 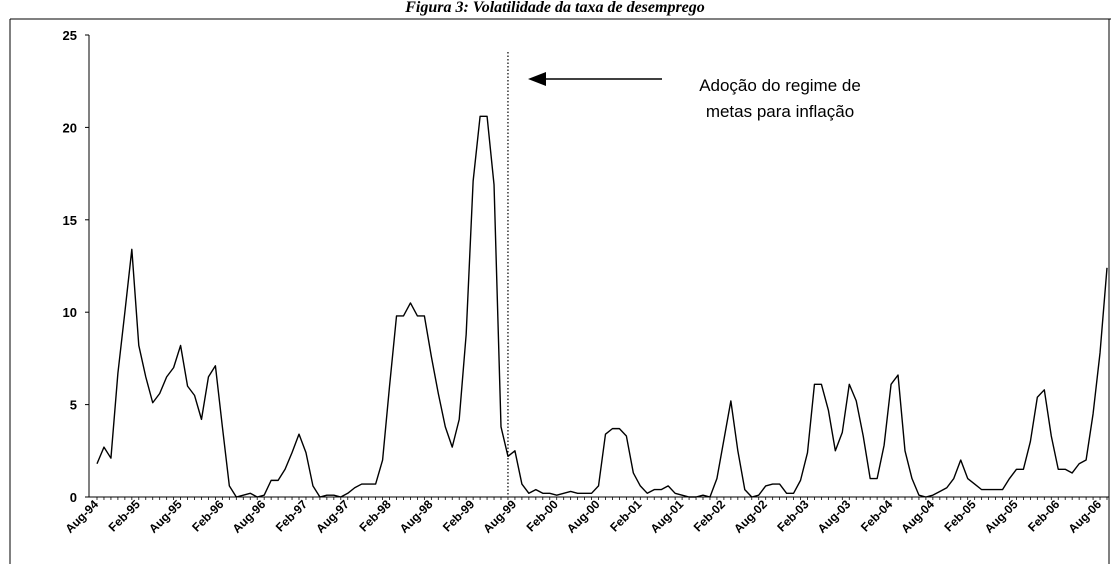 I want to click on x-tick-label: Aug-94, so click(x=81, y=516).